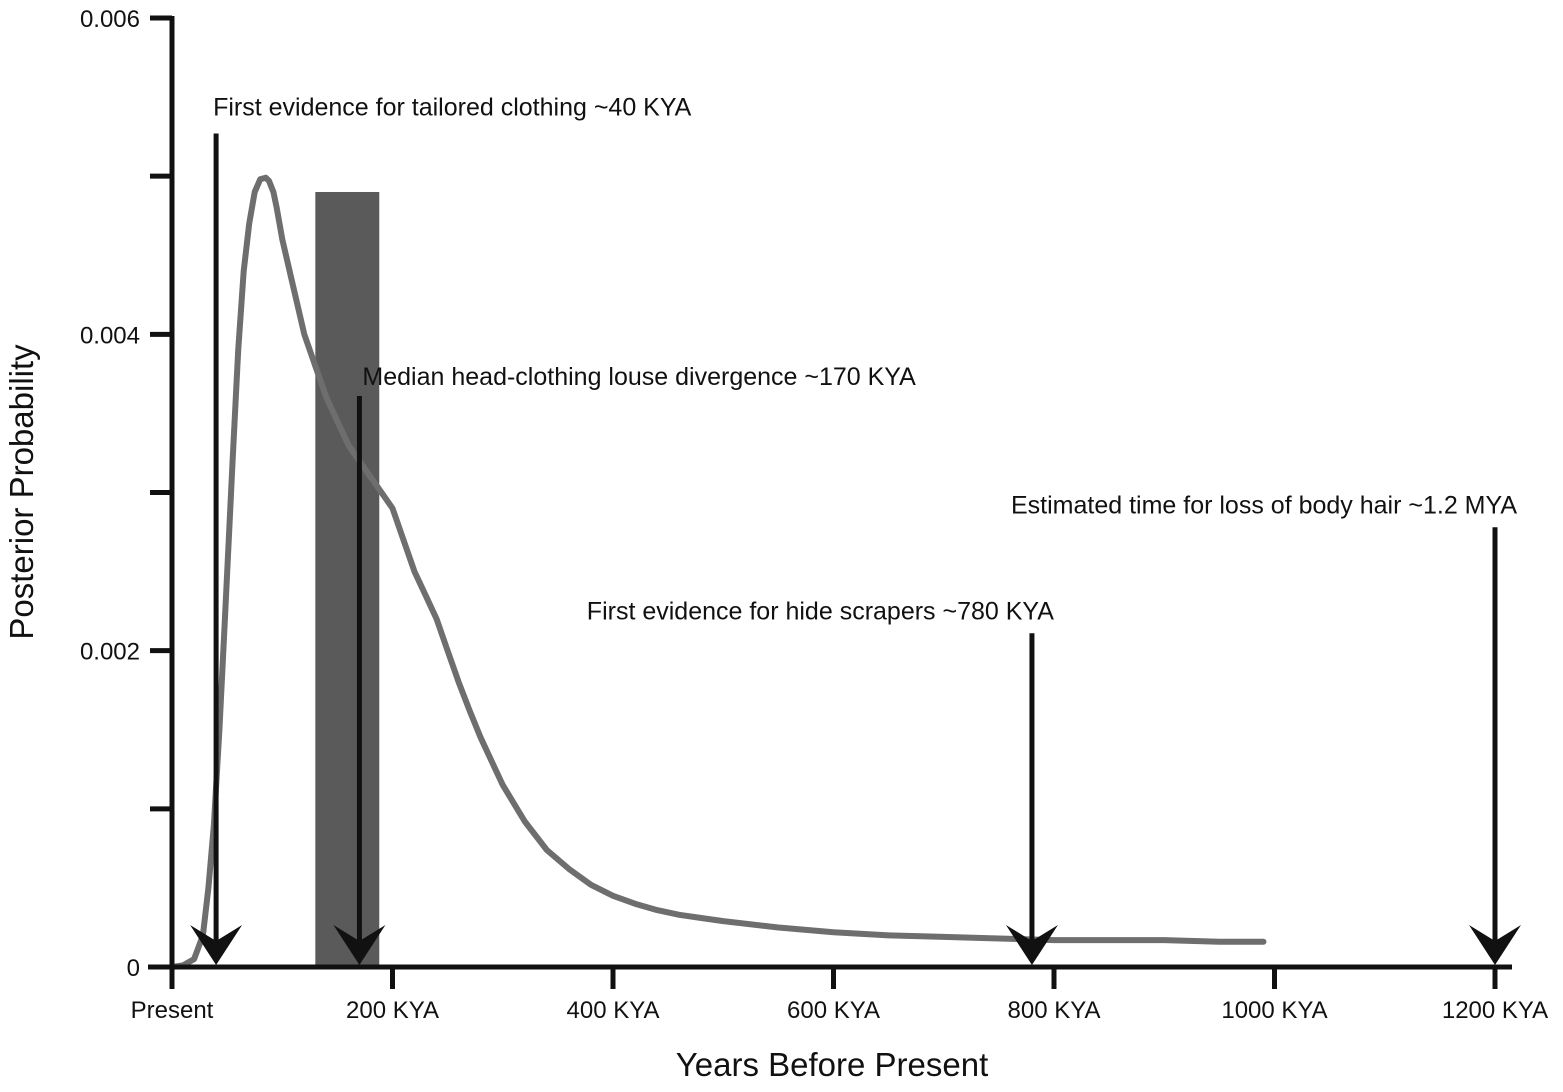 Image resolution: width=1563 pixels, height=1092 pixels. Describe the element at coordinates (833, 1010) in the screenshot. I see `x-tick-label: 600 KYA` at that location.